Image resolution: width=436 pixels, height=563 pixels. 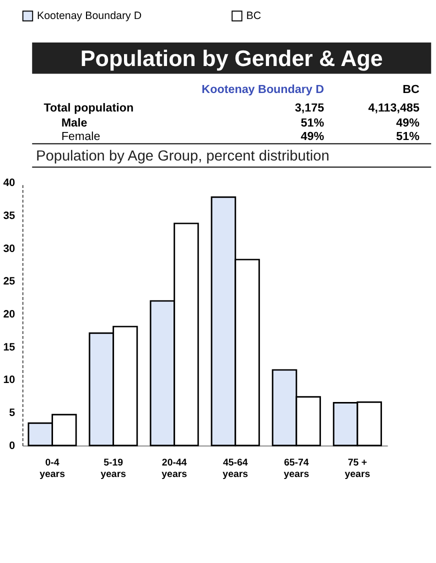 What do you see at coordinates (9, 216) in the screenshot?
I see `y-tick-label: 35` at bounding box center [9, 216].